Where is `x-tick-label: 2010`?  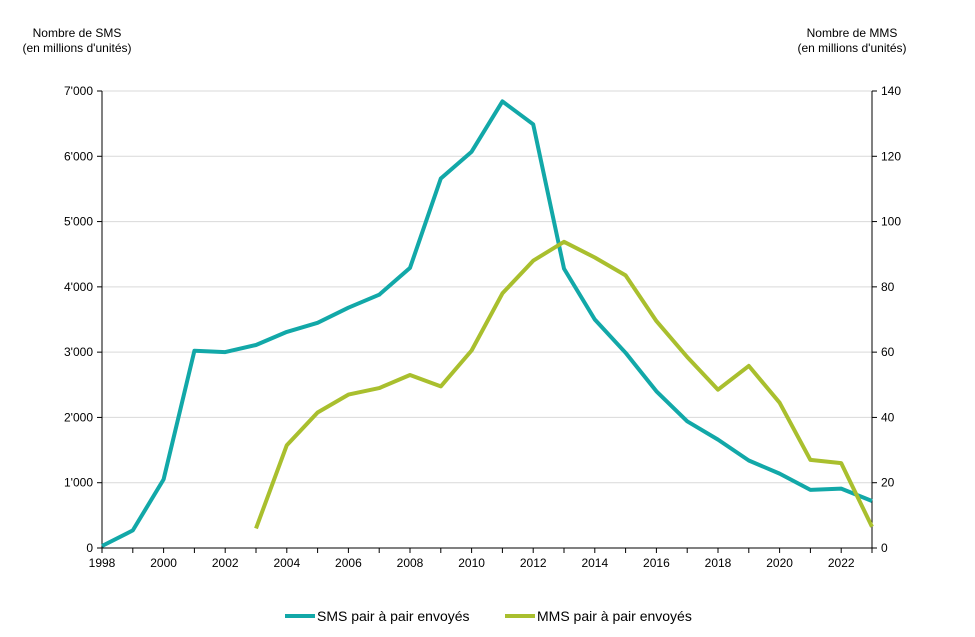 x-tick-label: 2010 is located at coordinates (471, 563).